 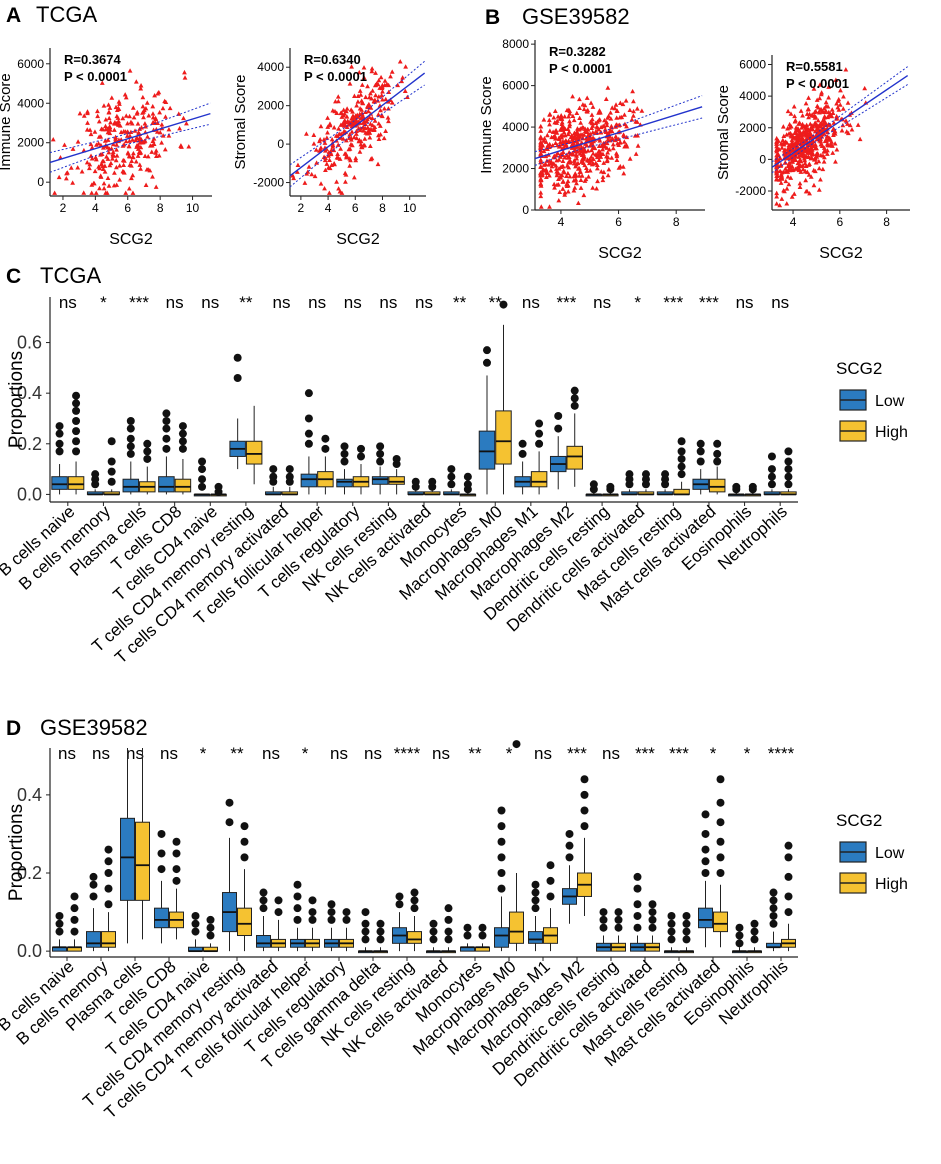 I want to click on confidence-band-upper, so click(x=618, y=124).